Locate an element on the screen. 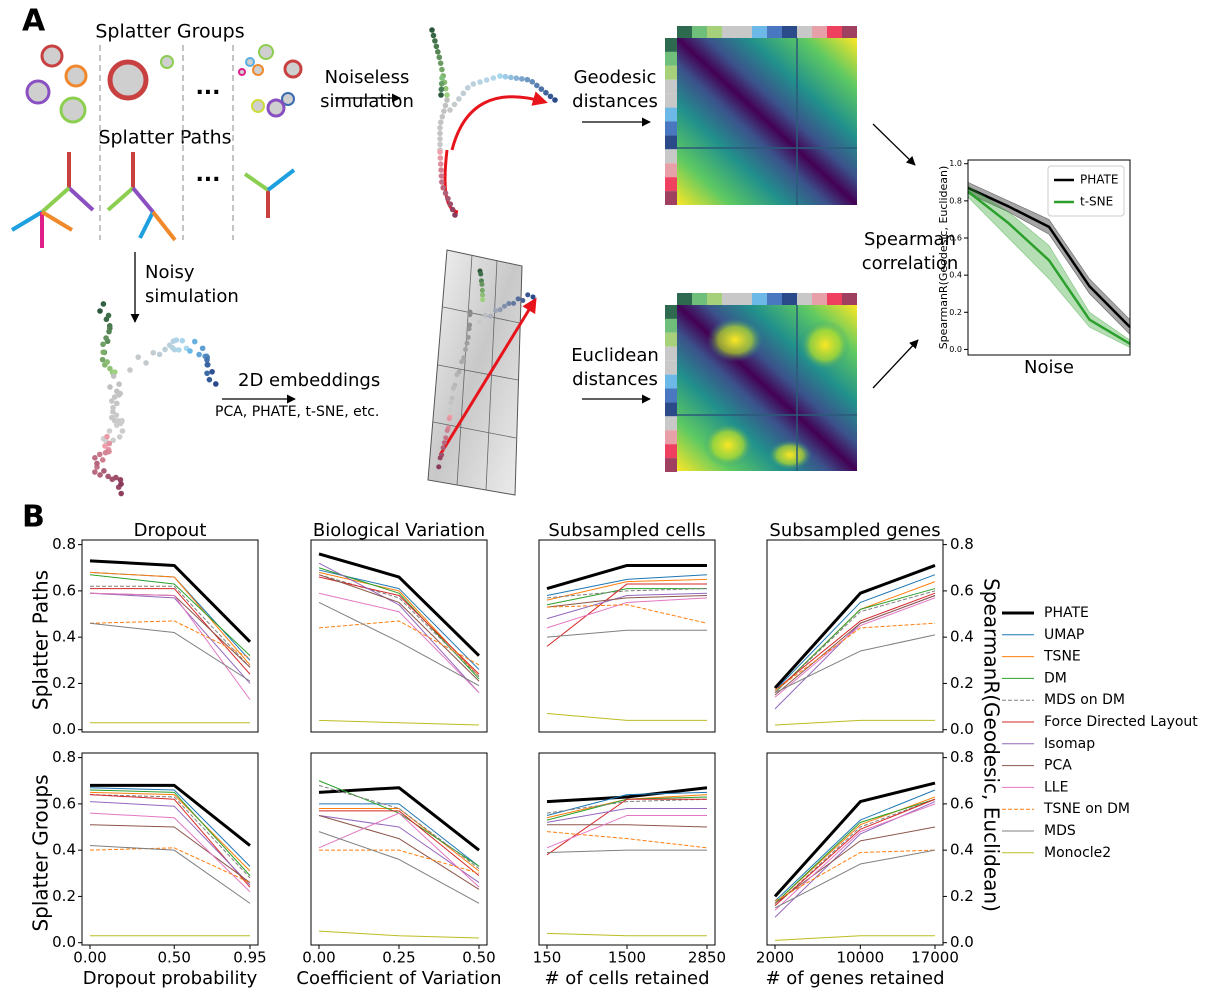  x-axis-label: # of cells retained is located at coordinates (626, 978).